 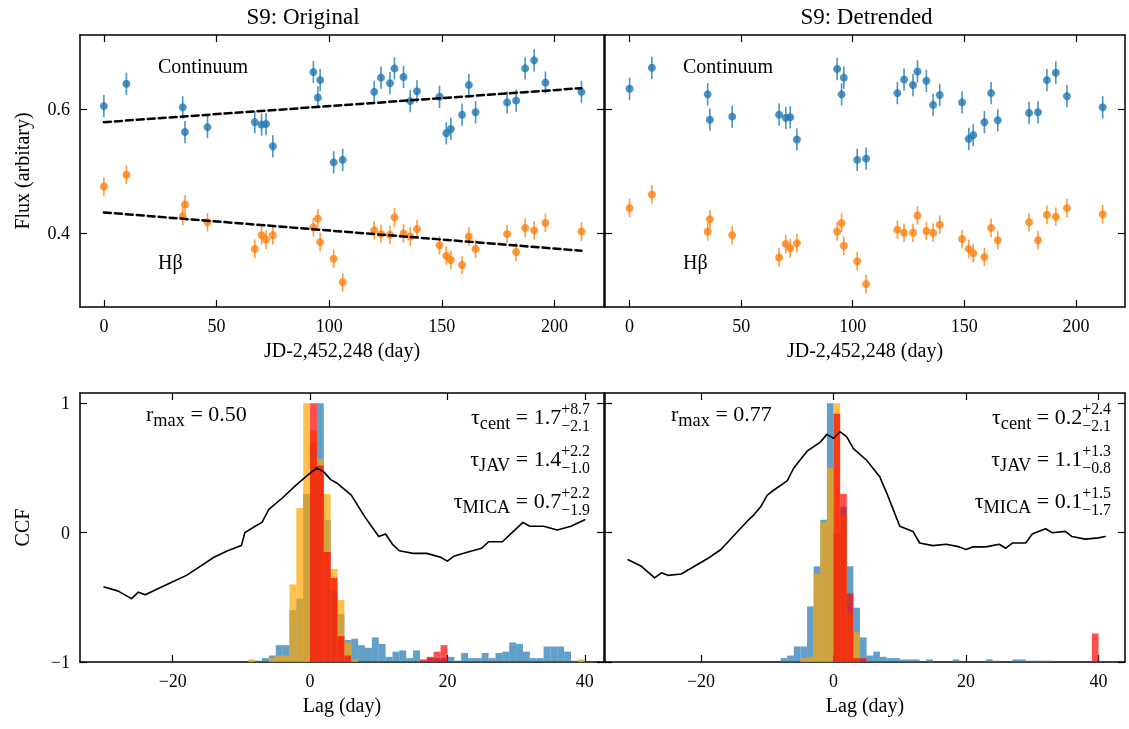 I want to click on y-tick-label: 0, so click(x=65, y=532).